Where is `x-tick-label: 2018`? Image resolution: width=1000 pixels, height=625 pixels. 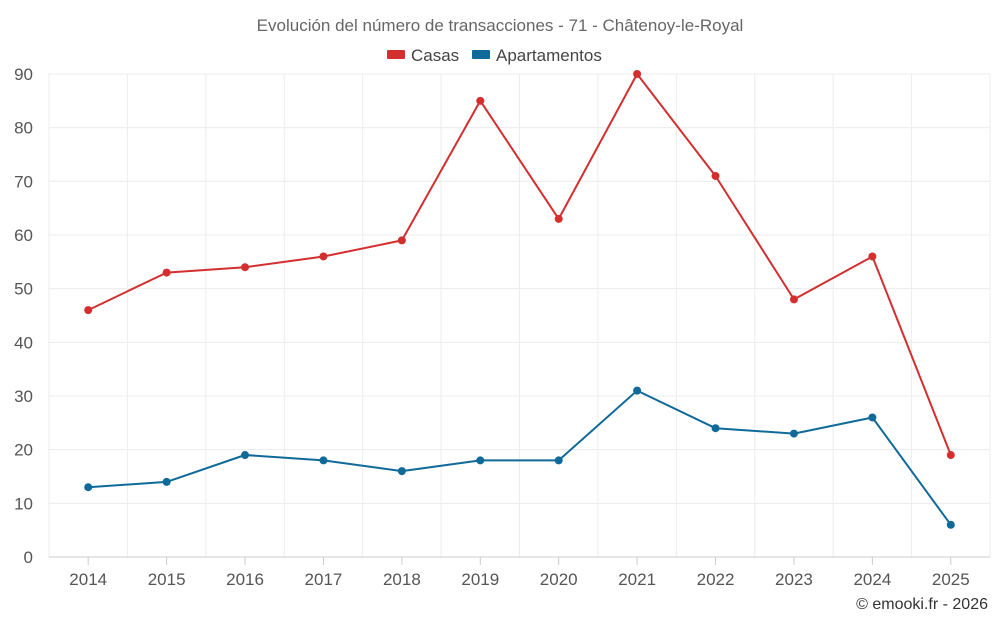 x-tick-label: 2018 is located at coordinates (402, 579).